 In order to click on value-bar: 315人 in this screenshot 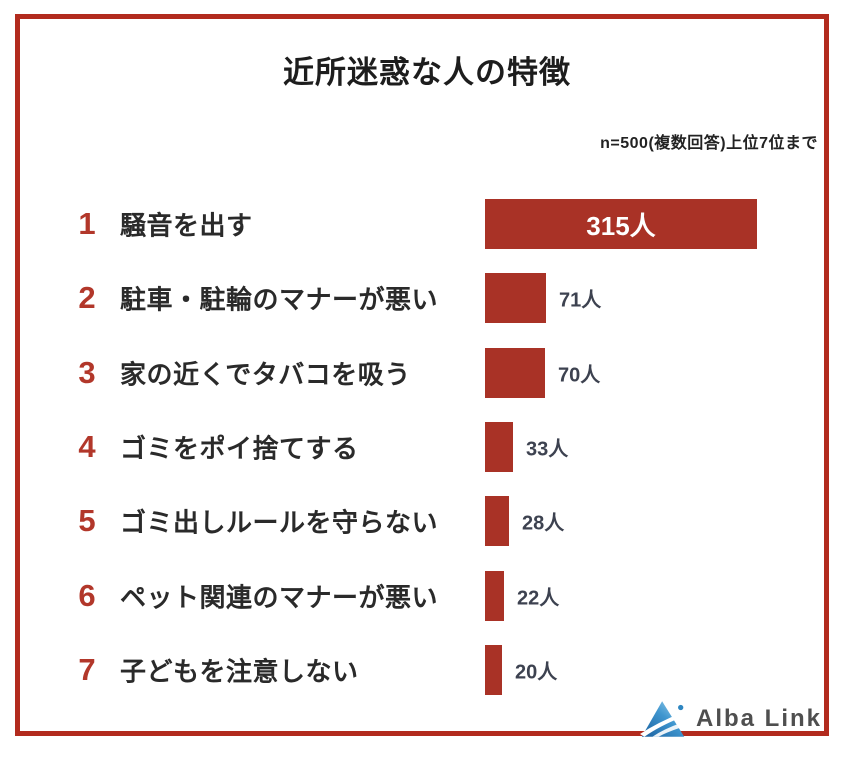, I will do `click(621, 224)`.